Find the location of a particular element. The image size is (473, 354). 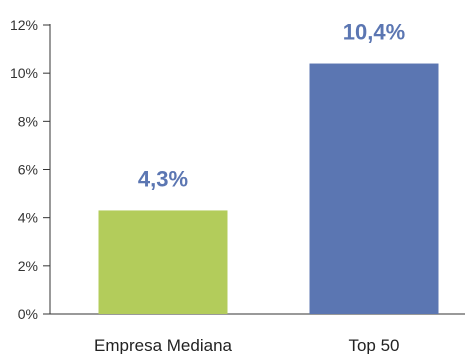

y-tick-label: 12% is located at coordinates (24, 25).